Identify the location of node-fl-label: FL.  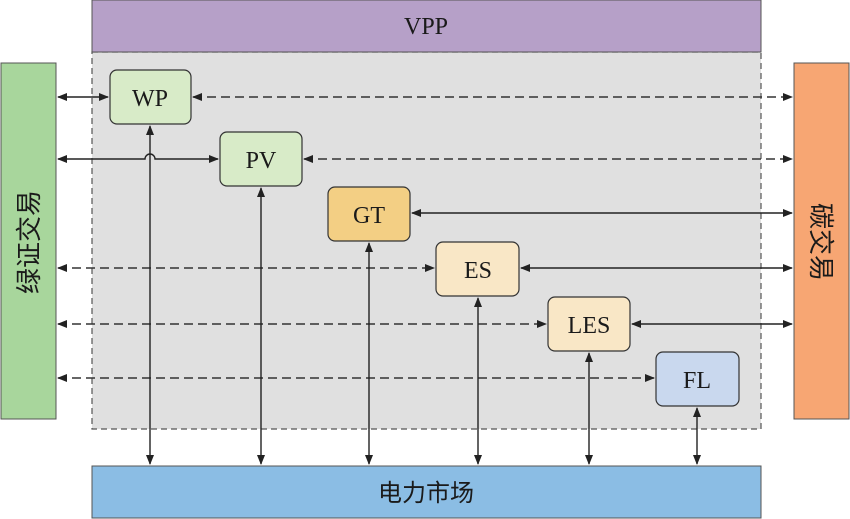
(697, 381).